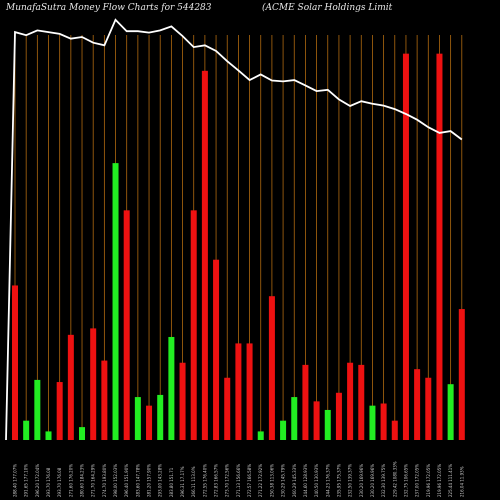 This screenshot has height=500, width=500. Describe the element at coordinates (160, 480) in the screenshot. I see `x-tick-label: 293.00 143.28%` at that location.